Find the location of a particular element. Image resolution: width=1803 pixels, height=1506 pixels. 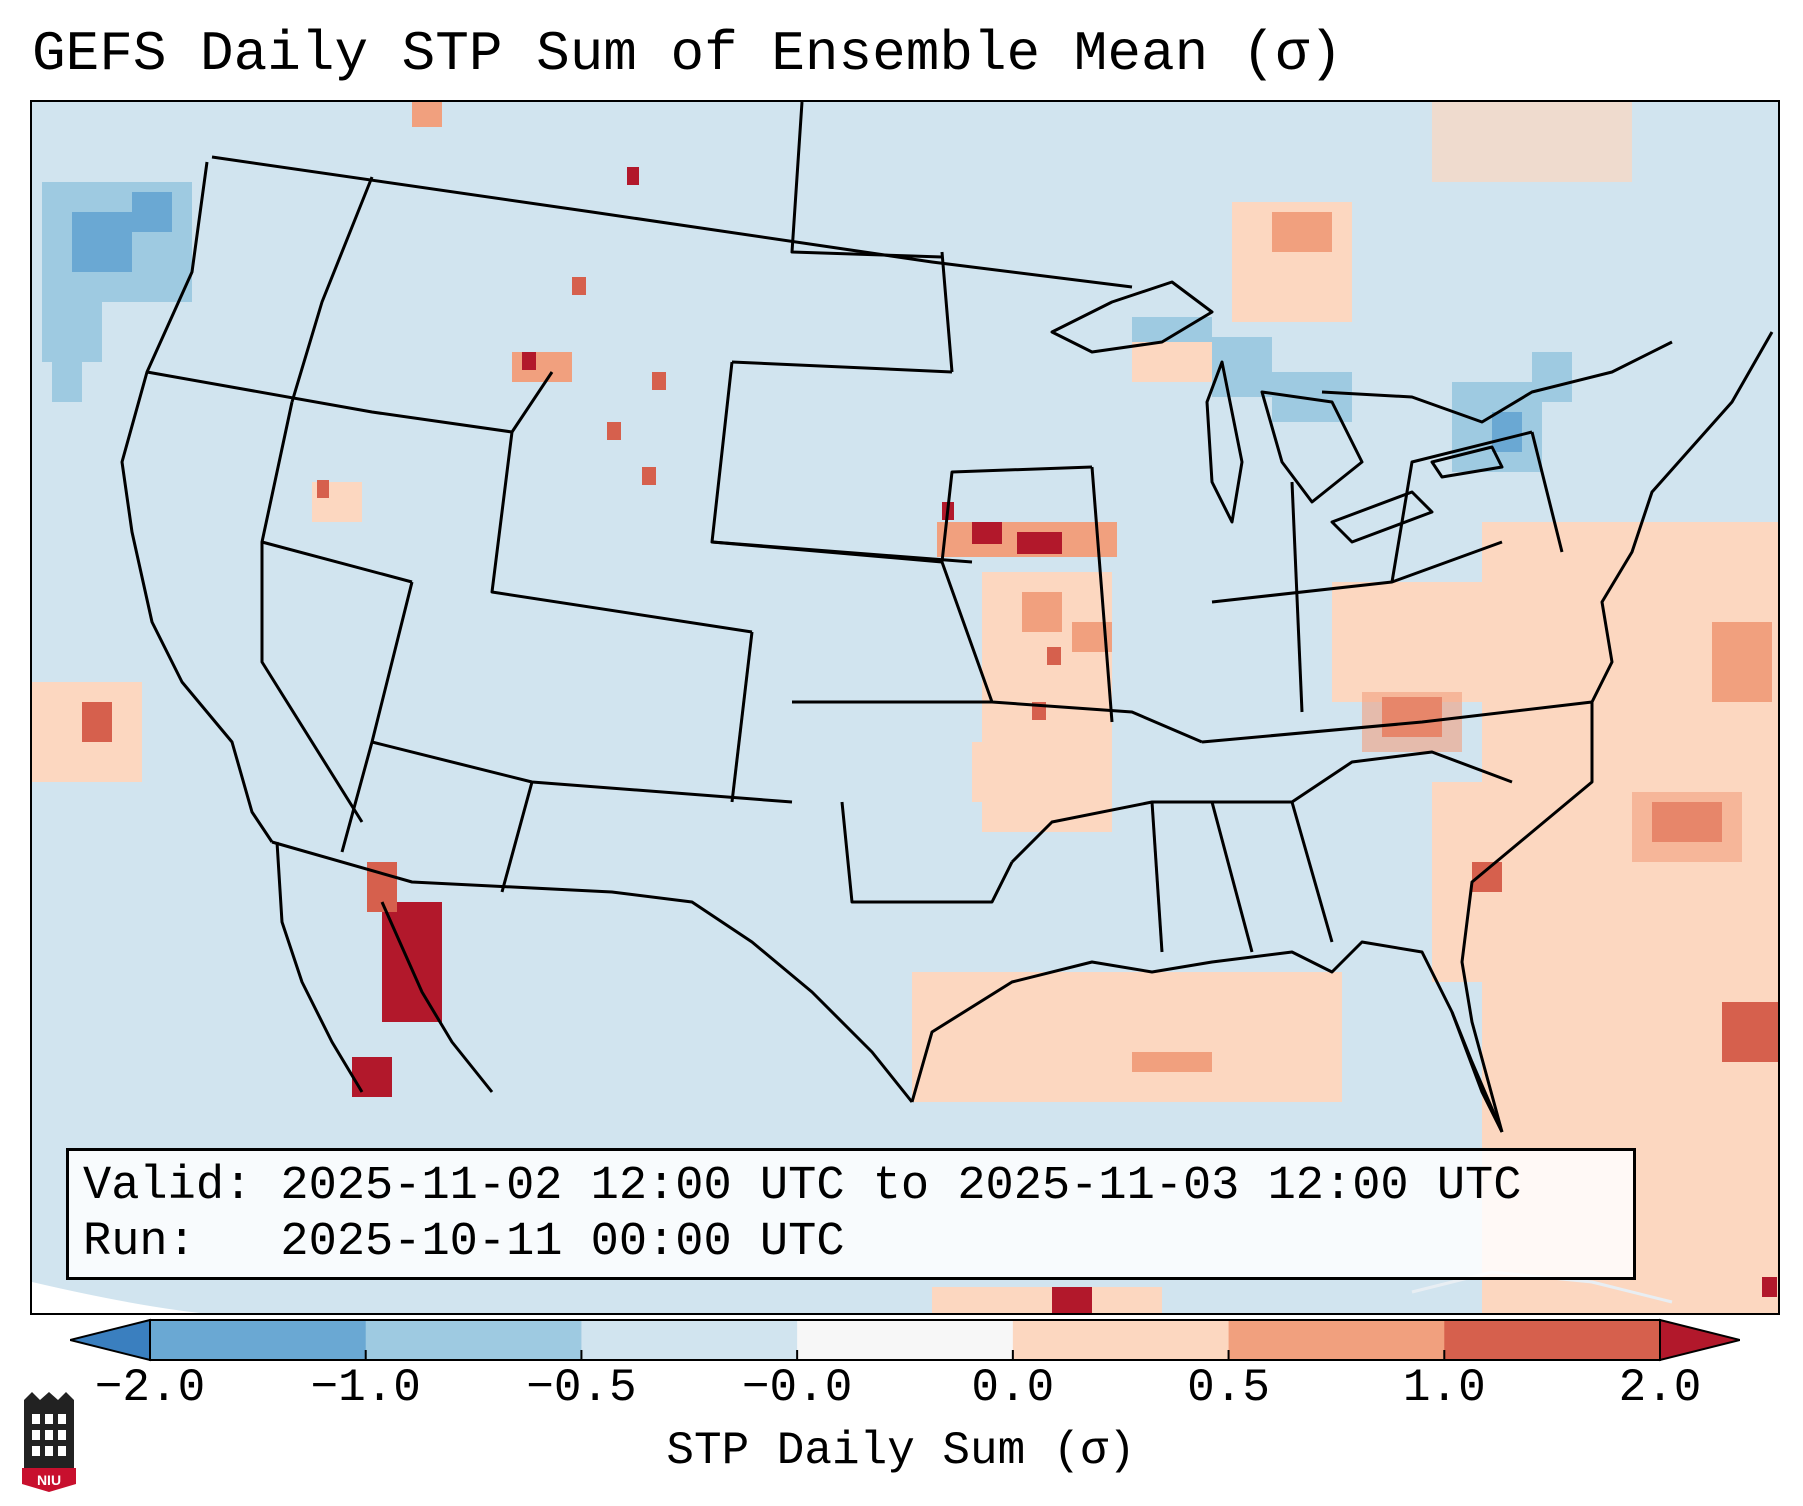

lake-erie is located at coordinates (1382, 517).